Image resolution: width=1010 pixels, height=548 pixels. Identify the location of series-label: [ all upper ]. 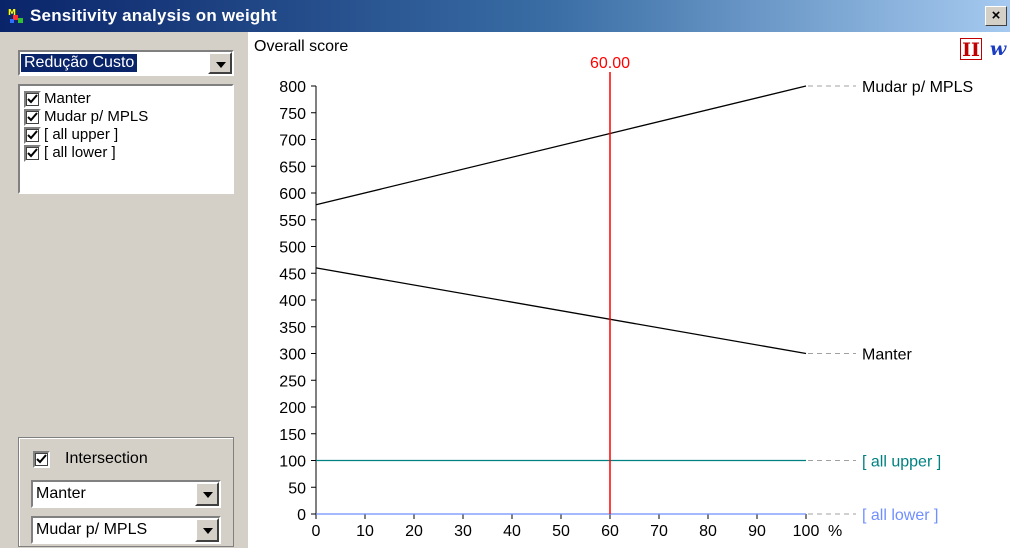
(901, 462).